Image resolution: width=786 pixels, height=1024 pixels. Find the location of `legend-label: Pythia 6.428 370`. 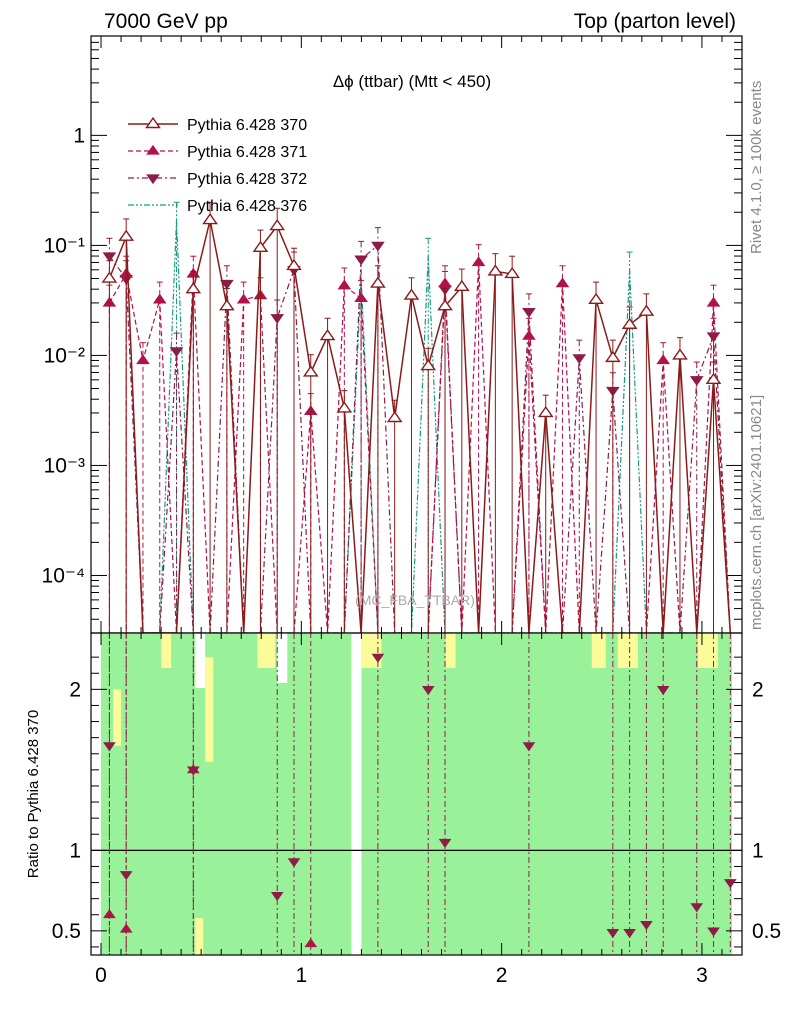

legend-label: Pythia 6.428 370 is located at coordinates (247, 125).